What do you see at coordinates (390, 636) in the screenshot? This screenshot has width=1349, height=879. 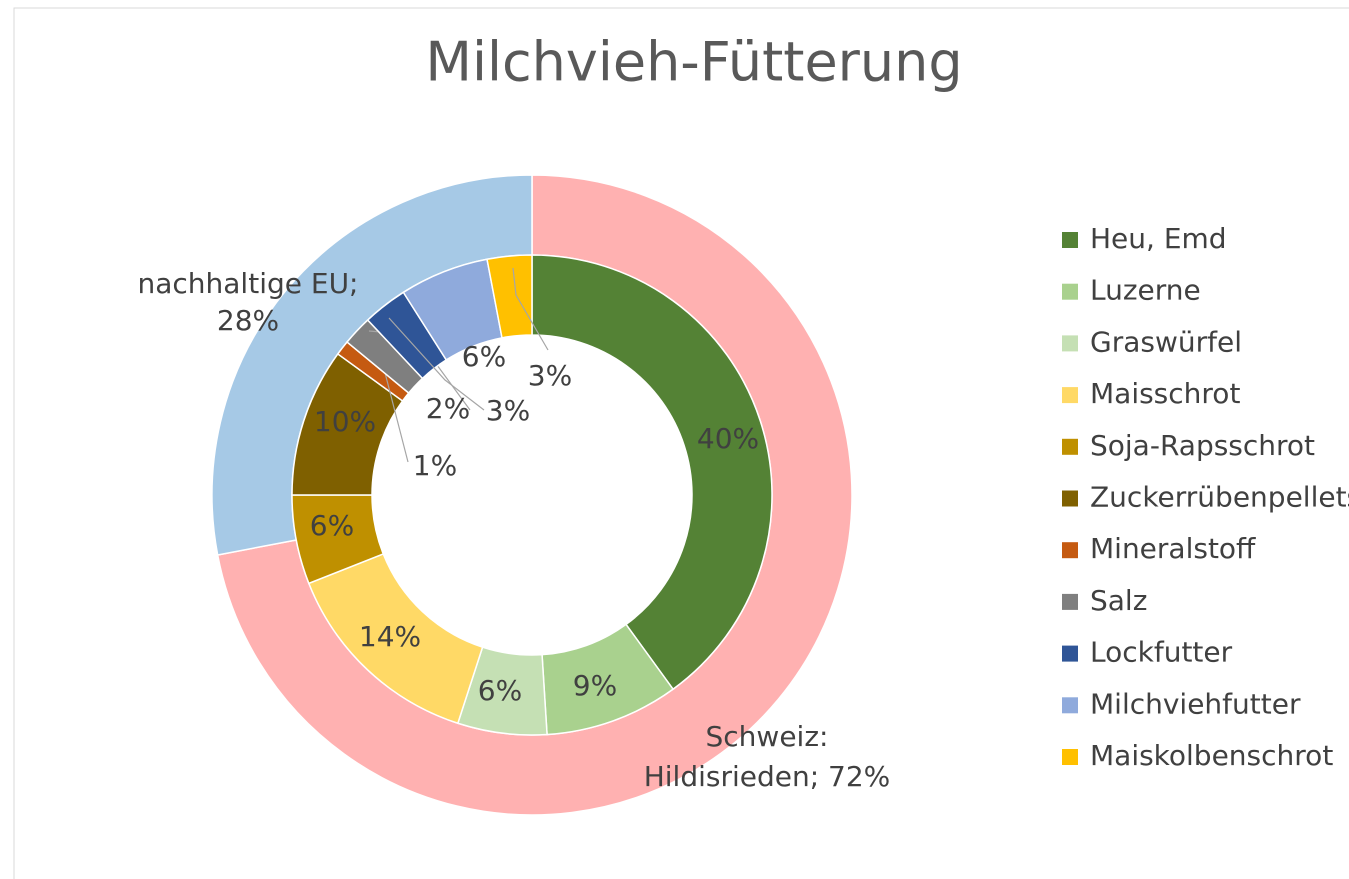 I see `data-label: 14%` at bounding box center [390, 636].